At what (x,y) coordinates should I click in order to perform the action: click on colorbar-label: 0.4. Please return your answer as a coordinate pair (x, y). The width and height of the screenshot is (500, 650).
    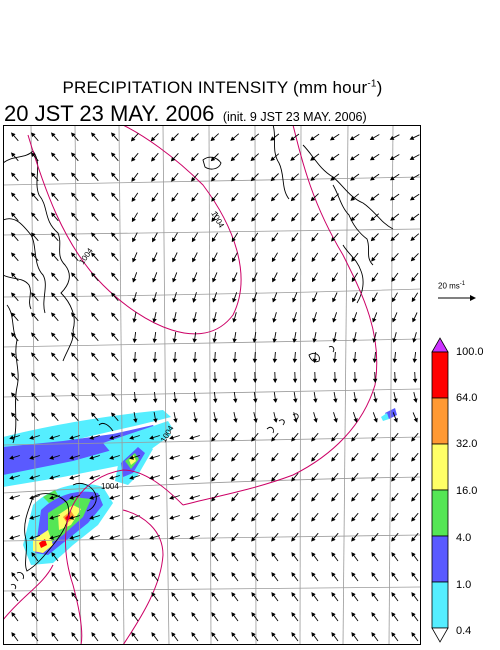
    Looking at the image, I should click on (464, 631).